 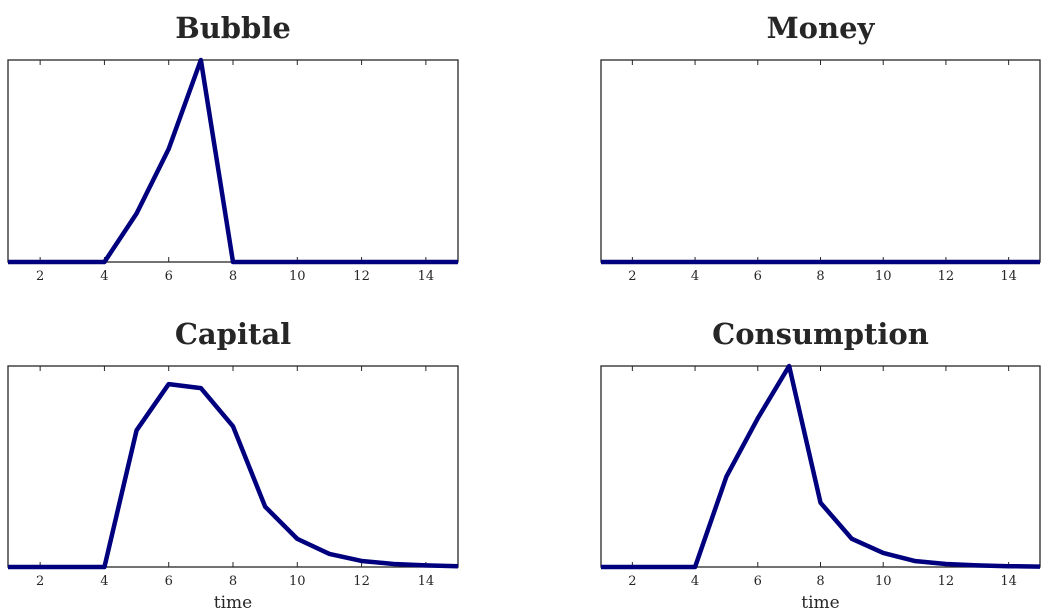 What do you see at coordinates (233, 334) in the screenshot?
I see `chart-title: Capital` at bounding box center [233, 334].